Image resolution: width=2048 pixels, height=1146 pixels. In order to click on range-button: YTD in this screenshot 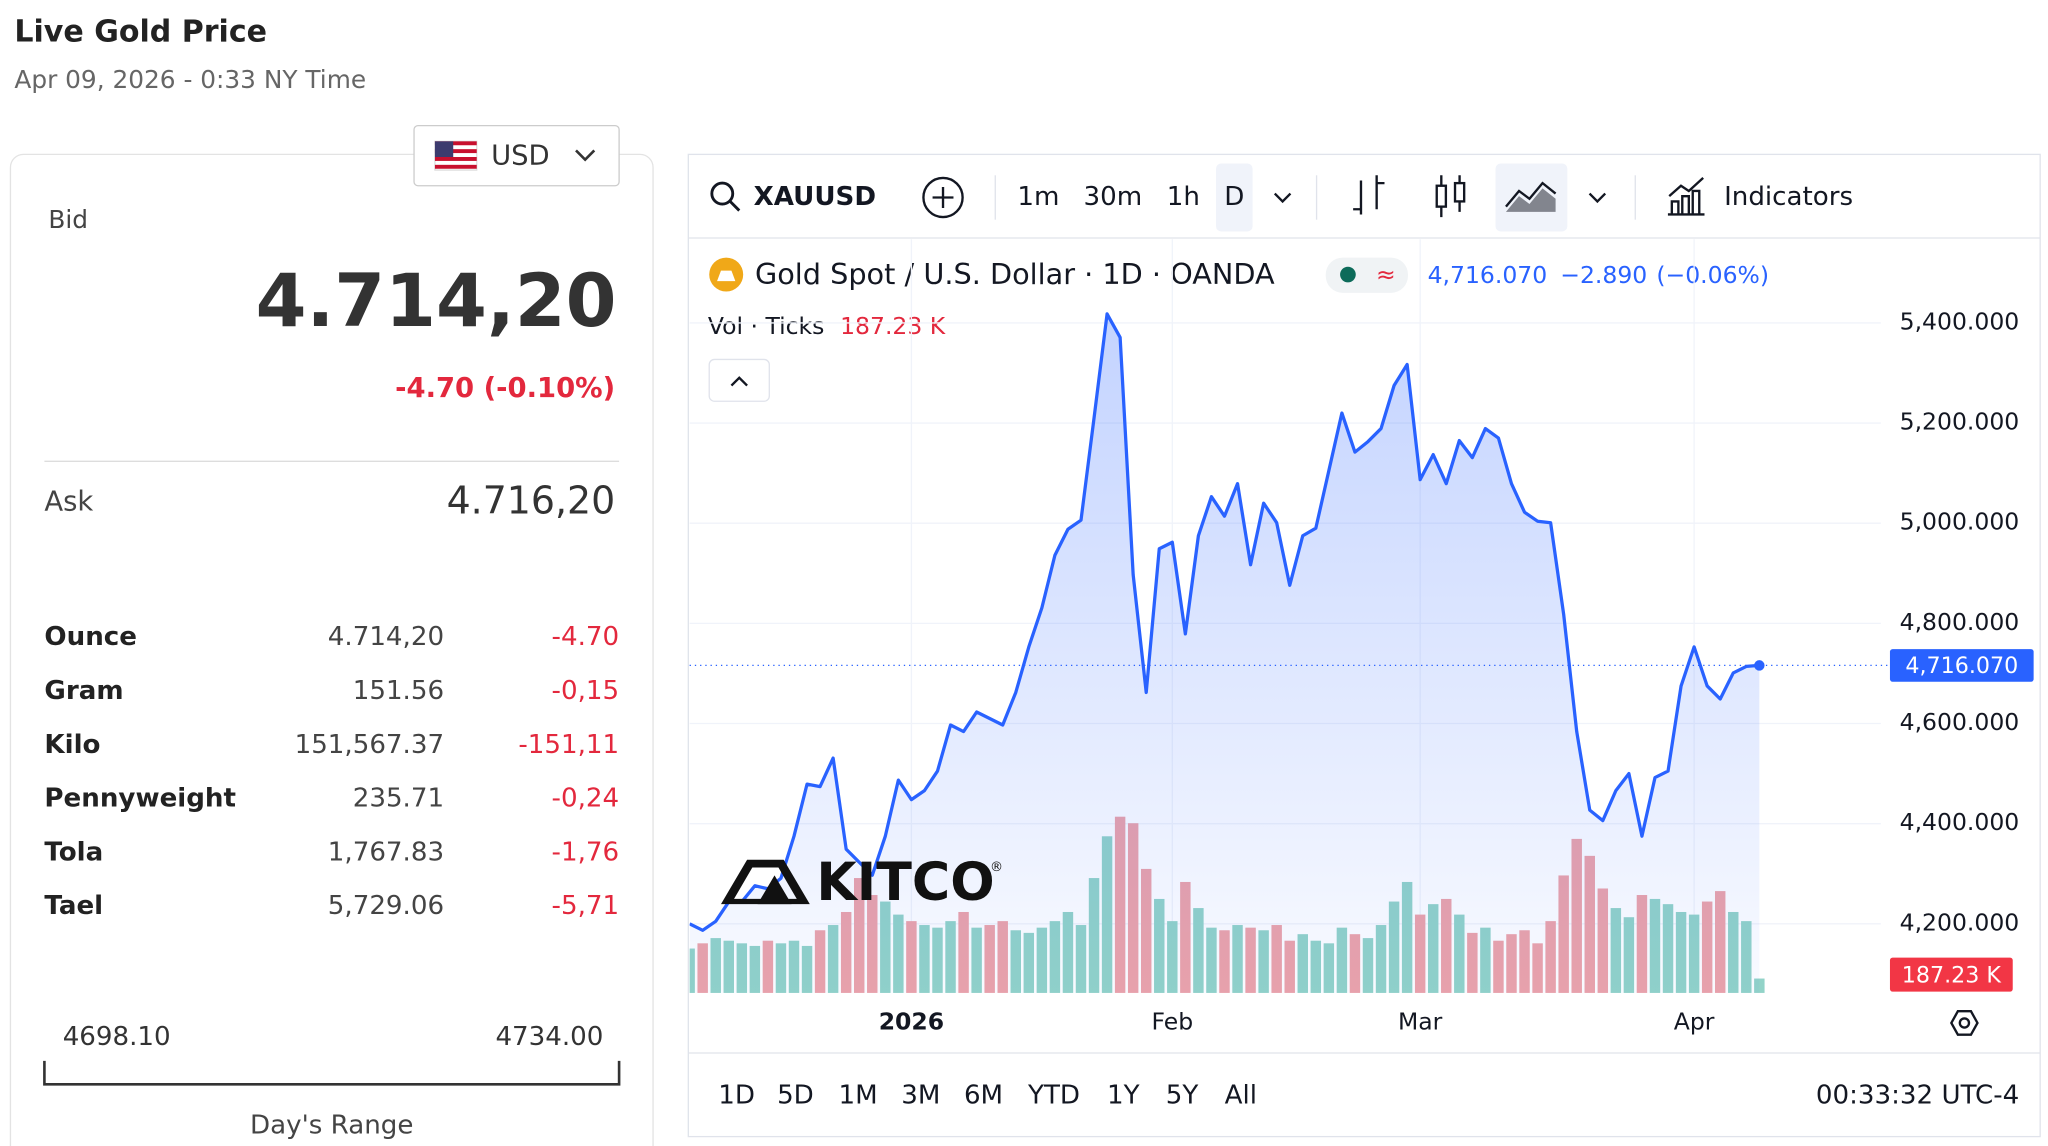, I will do `click(1053, 1096)`.